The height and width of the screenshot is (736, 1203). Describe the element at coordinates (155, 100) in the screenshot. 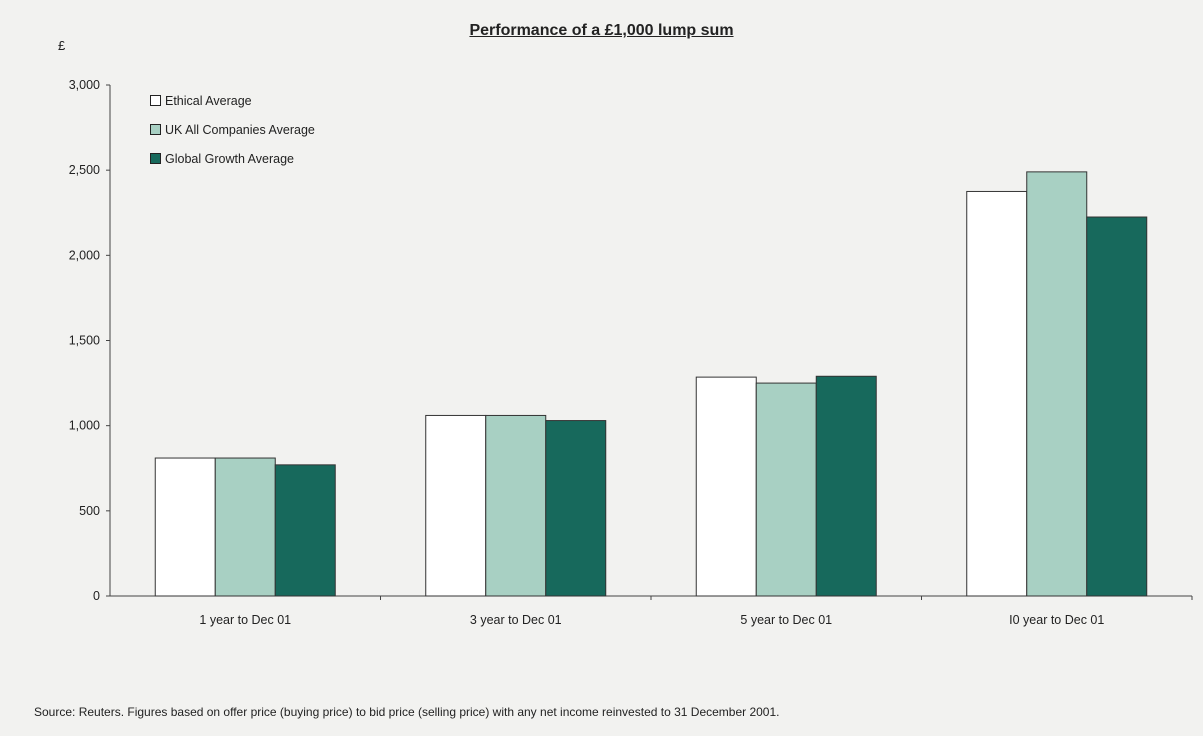

I see `legend-swatch-ethical` at that location.